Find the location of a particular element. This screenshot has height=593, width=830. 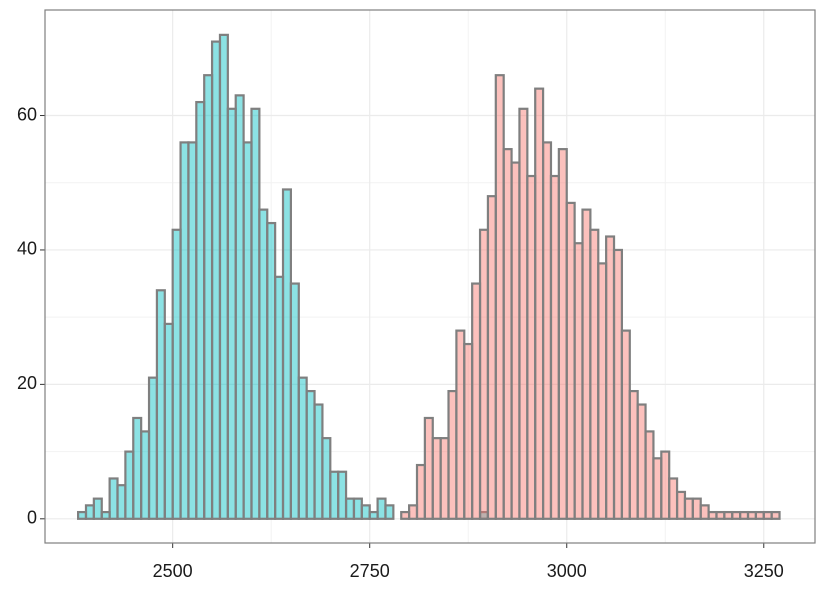

x-tick-label: 2500 is located at coordinates (173, 571).